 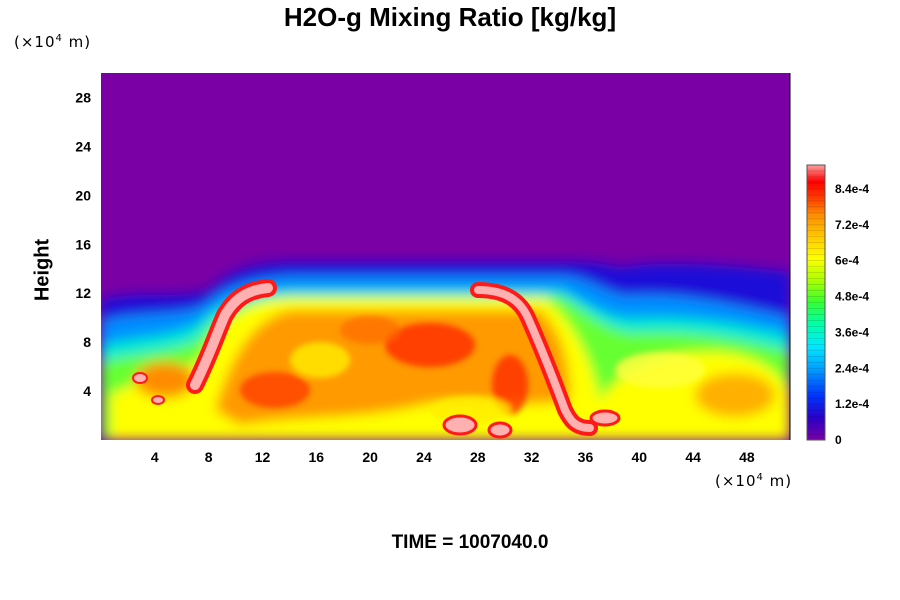 I want to click on x-tick-label: 48, so click(x=747, y=457).